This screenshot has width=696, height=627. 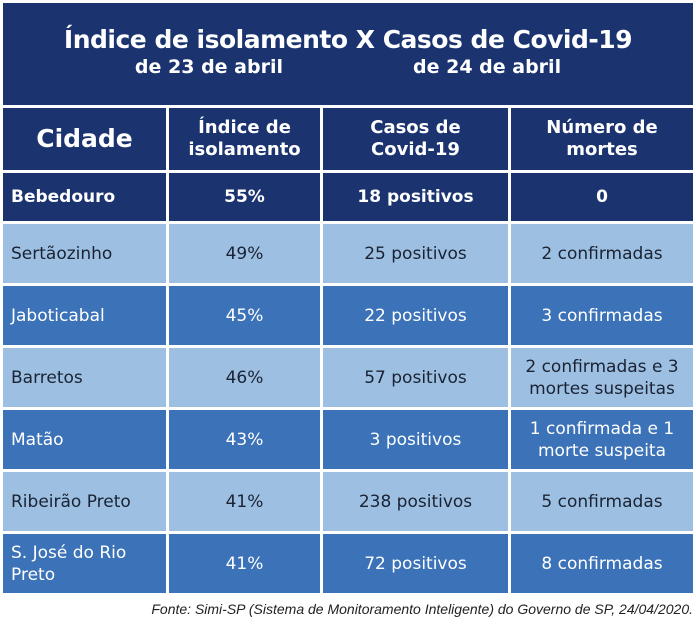 What do you see at coordinates (348, 39) in the screenshot?
I see `title: Índice de isolamento X Casos de Covid-19` at bounding box center [348, 39].